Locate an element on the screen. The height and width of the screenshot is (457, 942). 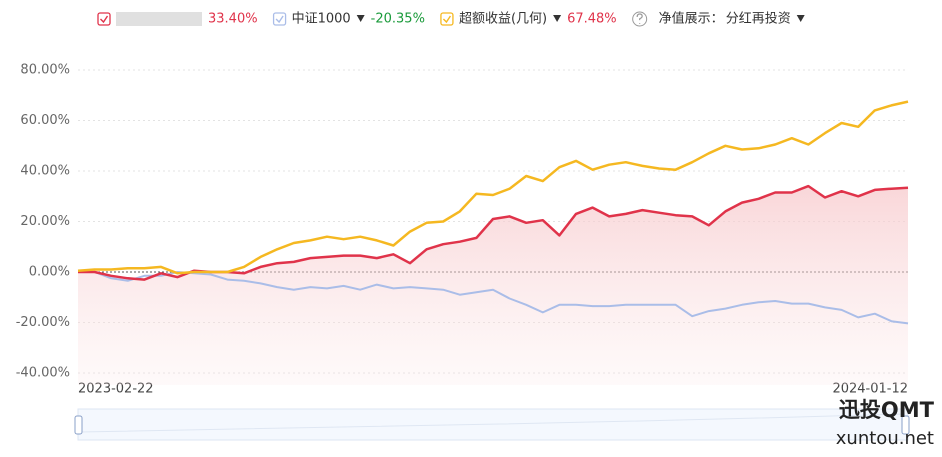
x-tick-label: 2023-02-22 is located at coordinates (116, 389).